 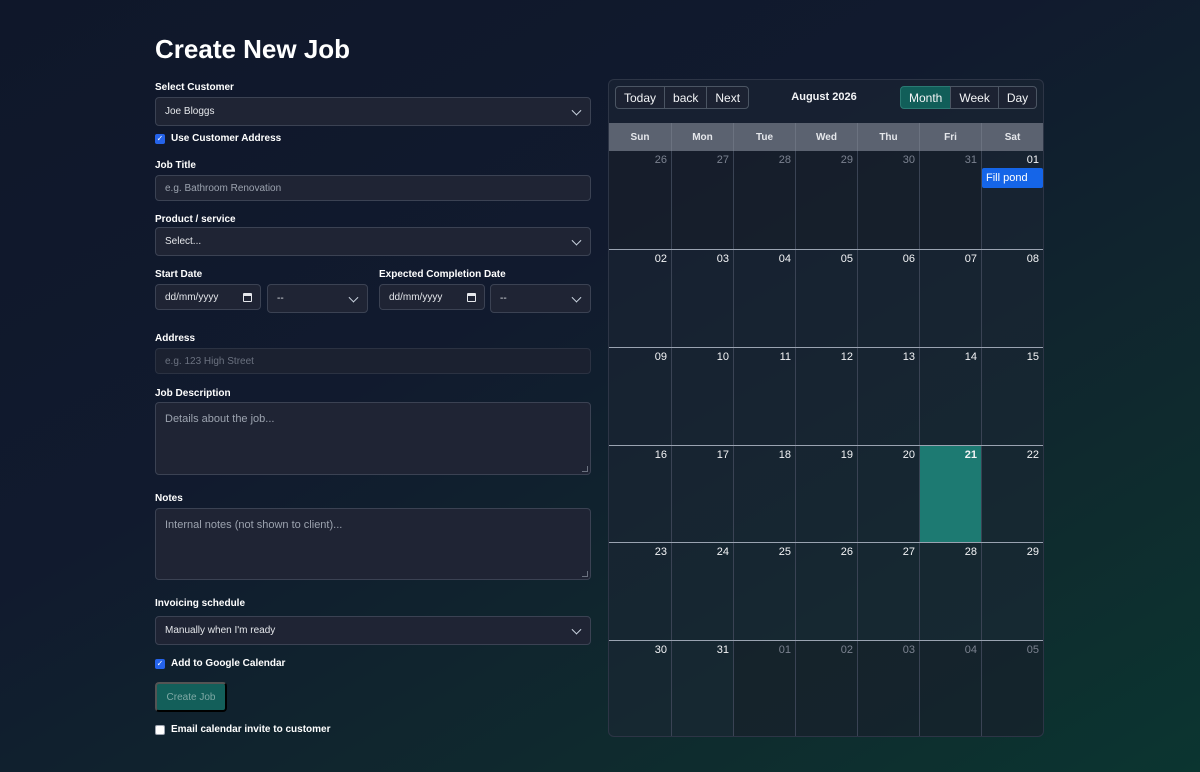 What do you see at coordinates (1032, 454) in the screenshot?
I see `day-number: 22` at bounding box center [1032, 454].